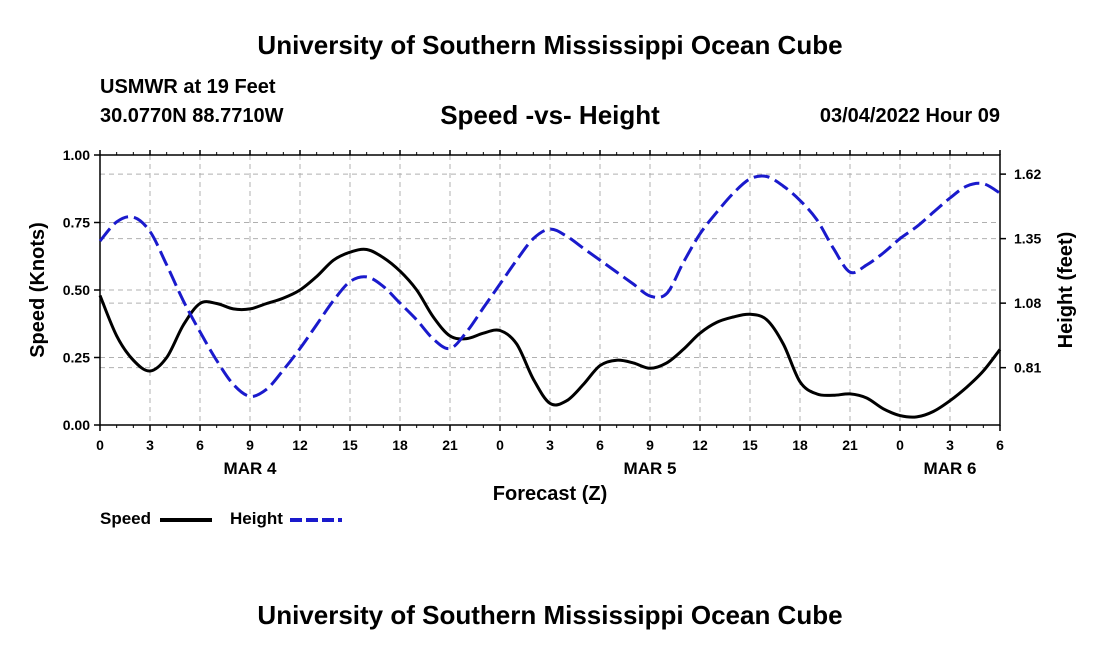 The width and height of the screenshot is (1100, 650). Describe the element at coordinates (76, 290) in the screenshot. I see `y-tick-label-left: 0.50` at that location.